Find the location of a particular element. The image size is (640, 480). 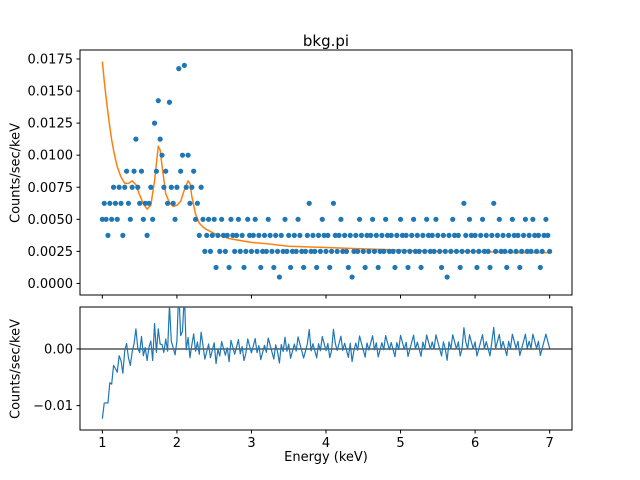

x-tick-label: 6 is located at coordinates (475, 443).